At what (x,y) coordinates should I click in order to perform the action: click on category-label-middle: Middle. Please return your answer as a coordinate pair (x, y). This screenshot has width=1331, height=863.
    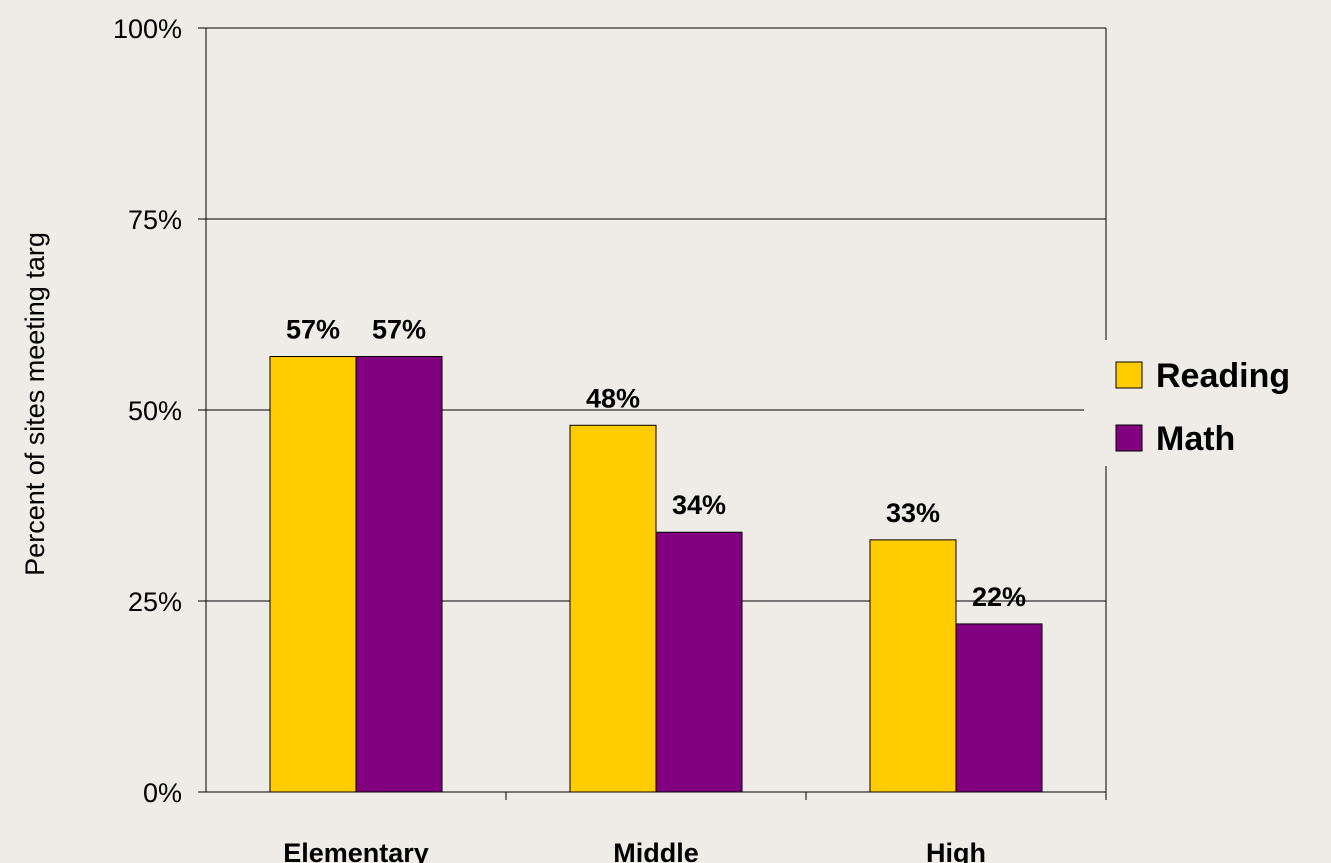
    Looking at the image, I should click on (656, 850).